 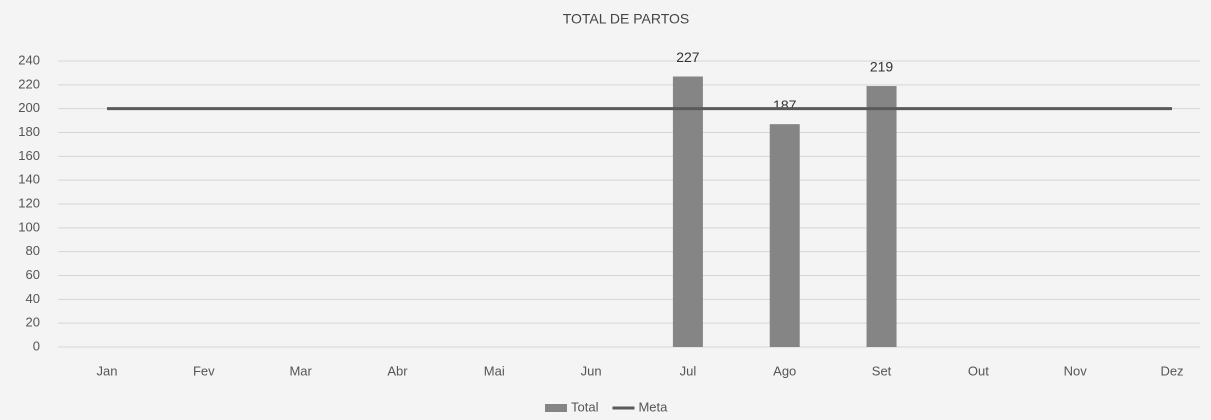 What do you see at coordinates (107, 370) in the screenshot?
I see `x-tick-label: Jan` at bounding box center [107, 370].